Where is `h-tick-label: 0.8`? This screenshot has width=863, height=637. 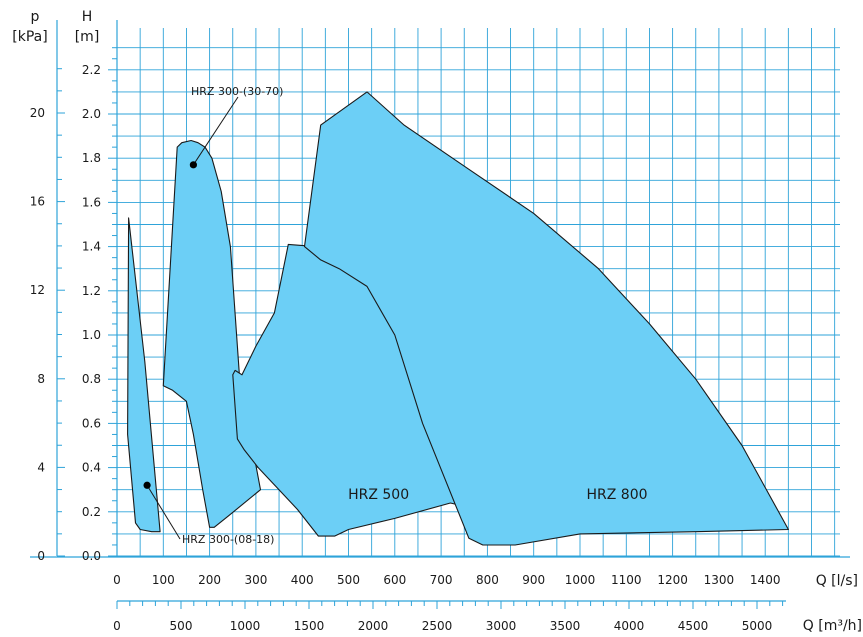 h-tick-label: 0.8 is located at coordinates (91, 379).